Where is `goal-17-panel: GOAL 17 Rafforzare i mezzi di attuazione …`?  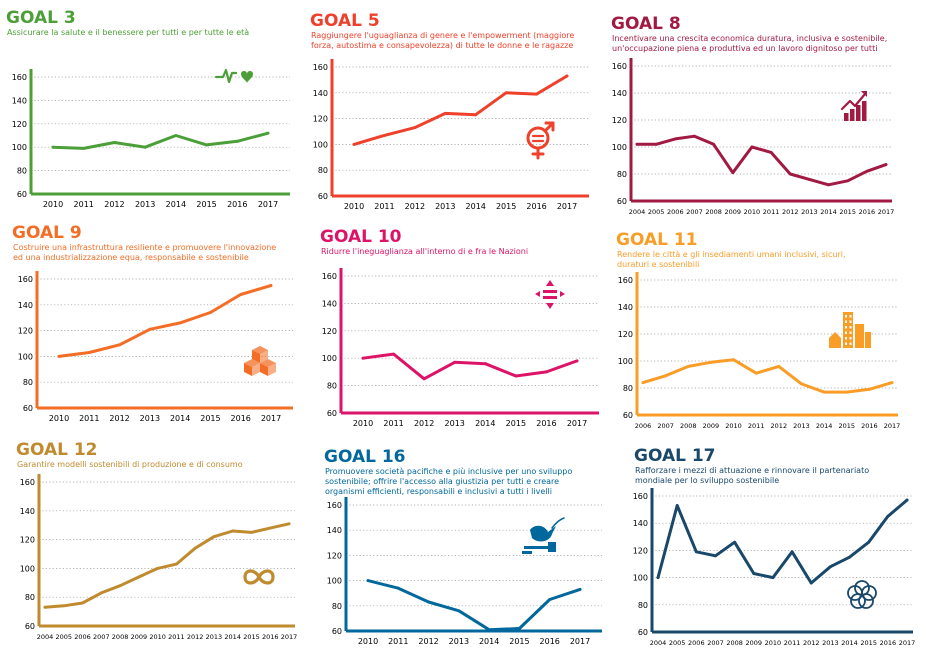 goal-17-panel: GOAL 17 Rafforzare i mezzi di attuazione … is located at coordinates (779, 552).